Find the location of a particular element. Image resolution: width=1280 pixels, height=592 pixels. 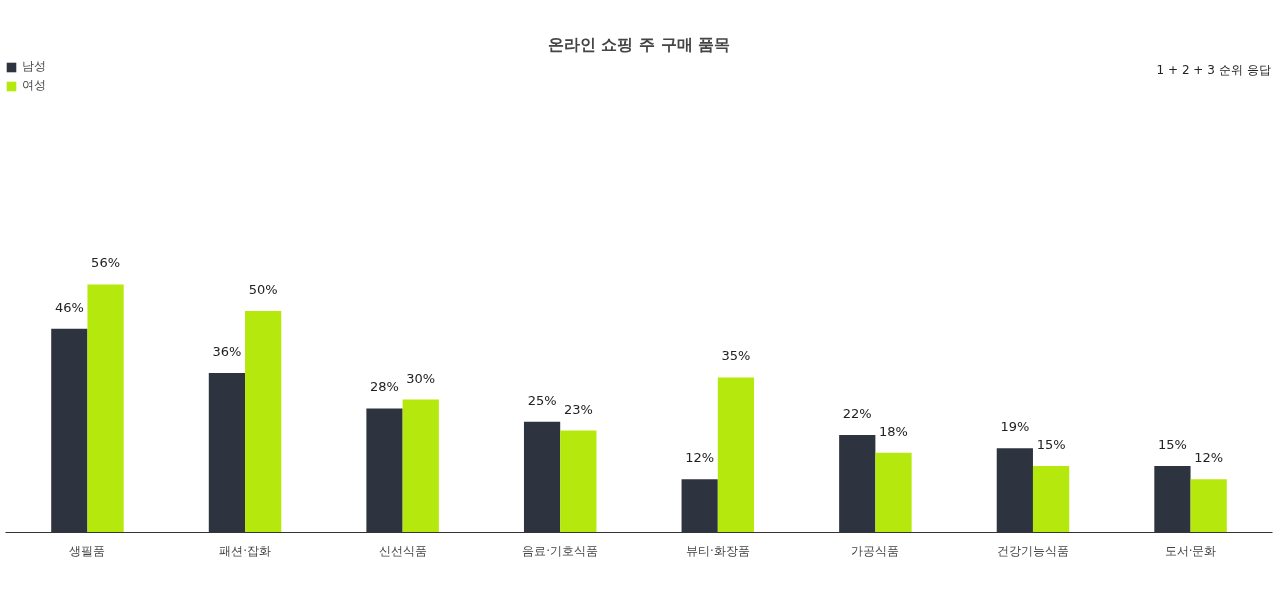

x-tick-label: 생필품 is located at coordinates (87, 550).